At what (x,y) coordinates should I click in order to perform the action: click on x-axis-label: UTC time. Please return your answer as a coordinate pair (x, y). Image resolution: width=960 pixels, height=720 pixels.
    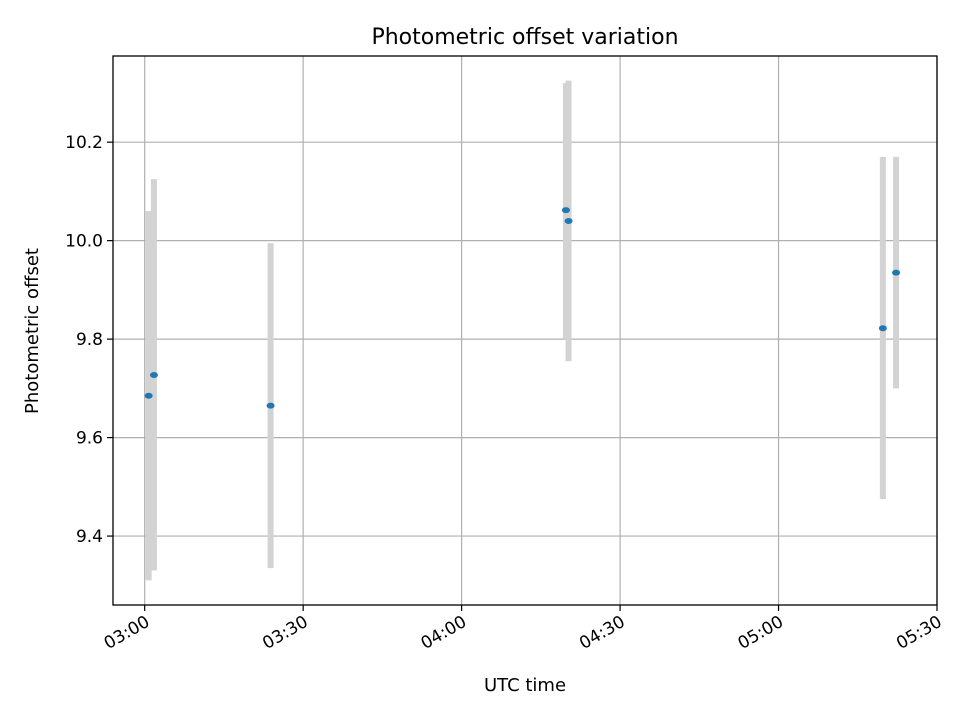
    Looking at the image, I should click on (525, 685).